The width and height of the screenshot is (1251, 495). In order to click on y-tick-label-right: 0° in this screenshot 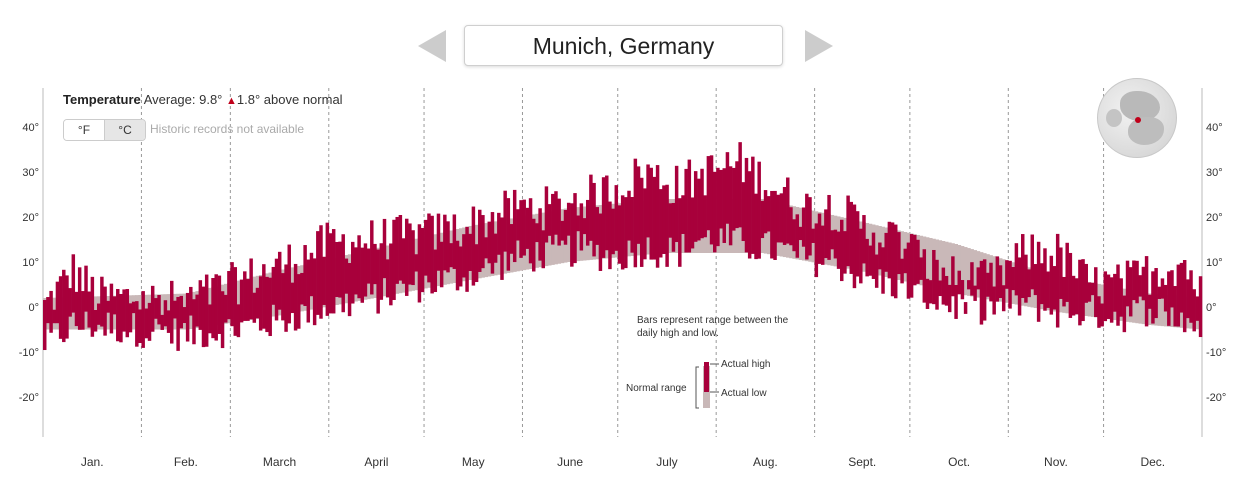, I will do `click(1211, 308)`.